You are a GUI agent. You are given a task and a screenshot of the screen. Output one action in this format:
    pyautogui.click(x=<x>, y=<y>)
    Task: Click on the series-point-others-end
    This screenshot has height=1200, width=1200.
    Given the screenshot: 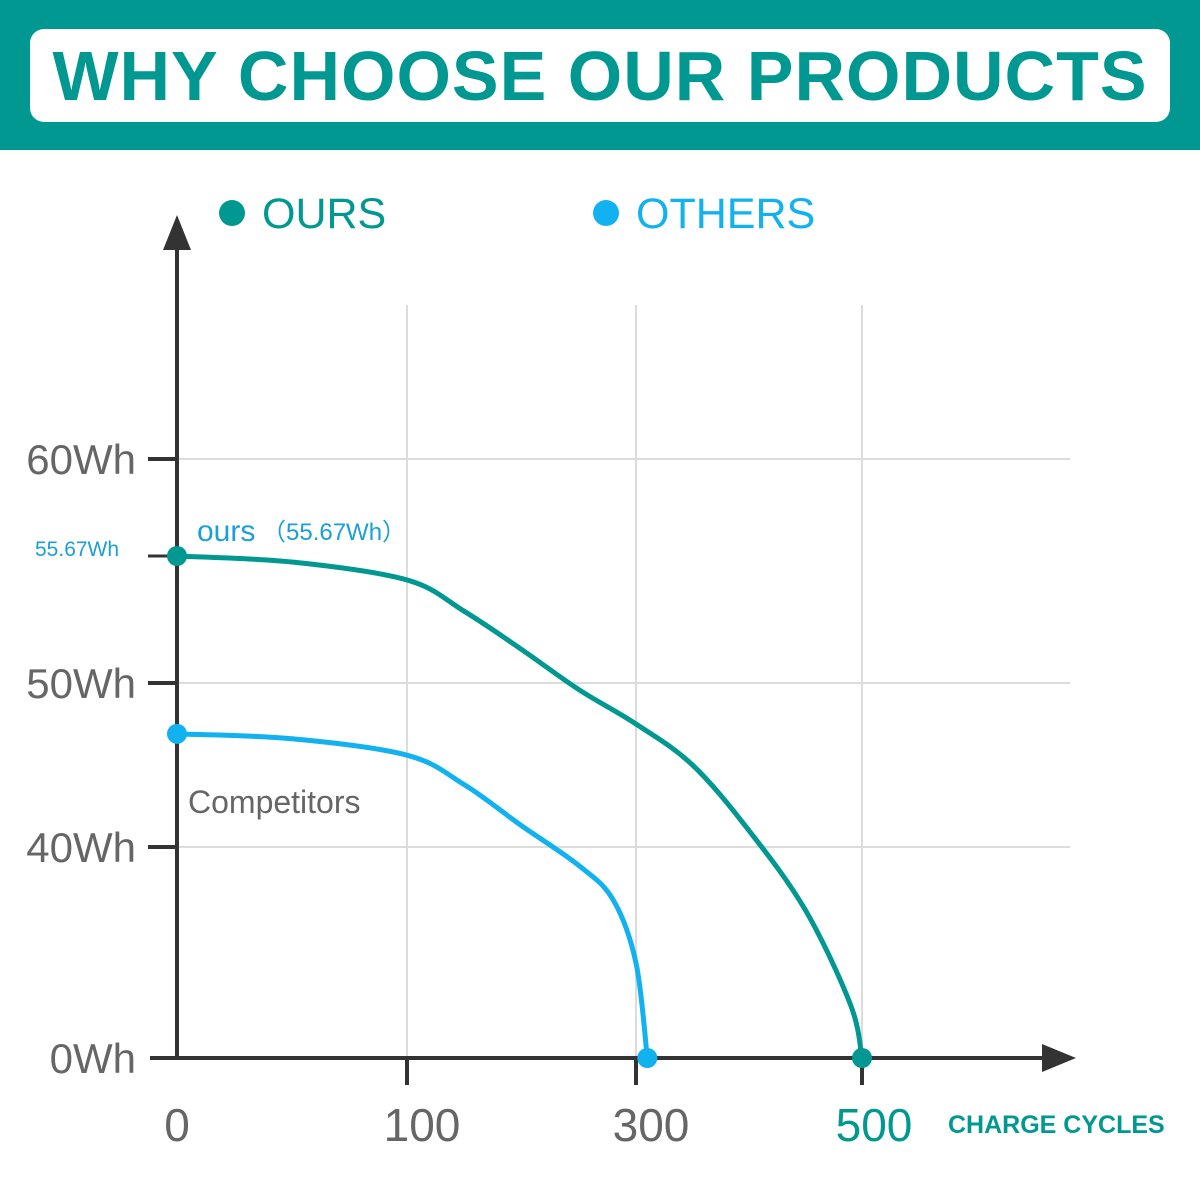 What is the action you would take?
    pyautogui.click(x=647, y=1058)
    